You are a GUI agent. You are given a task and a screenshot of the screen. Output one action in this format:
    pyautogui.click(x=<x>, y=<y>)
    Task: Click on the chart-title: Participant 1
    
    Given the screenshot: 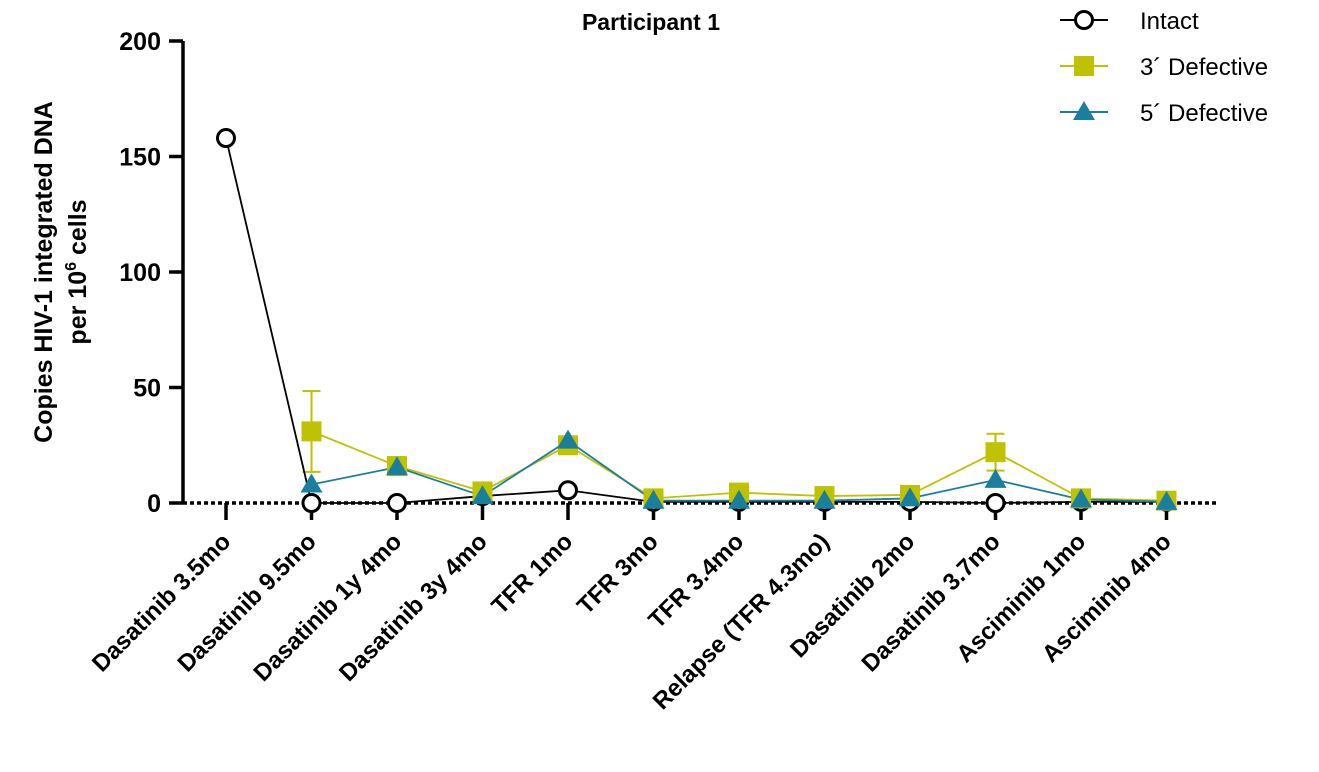 What is the action you would take?
    pyautogui.click(x=651, y=22)
    